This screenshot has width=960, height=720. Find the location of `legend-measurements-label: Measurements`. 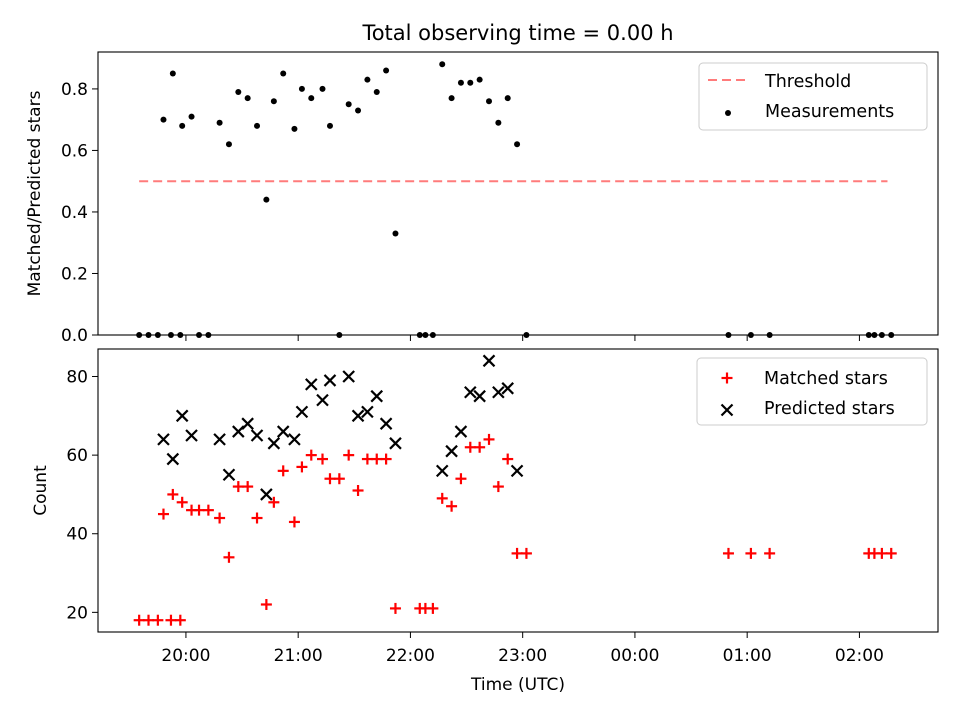

legend-measurements-label: Measurements is located at coordinates (829, 112).